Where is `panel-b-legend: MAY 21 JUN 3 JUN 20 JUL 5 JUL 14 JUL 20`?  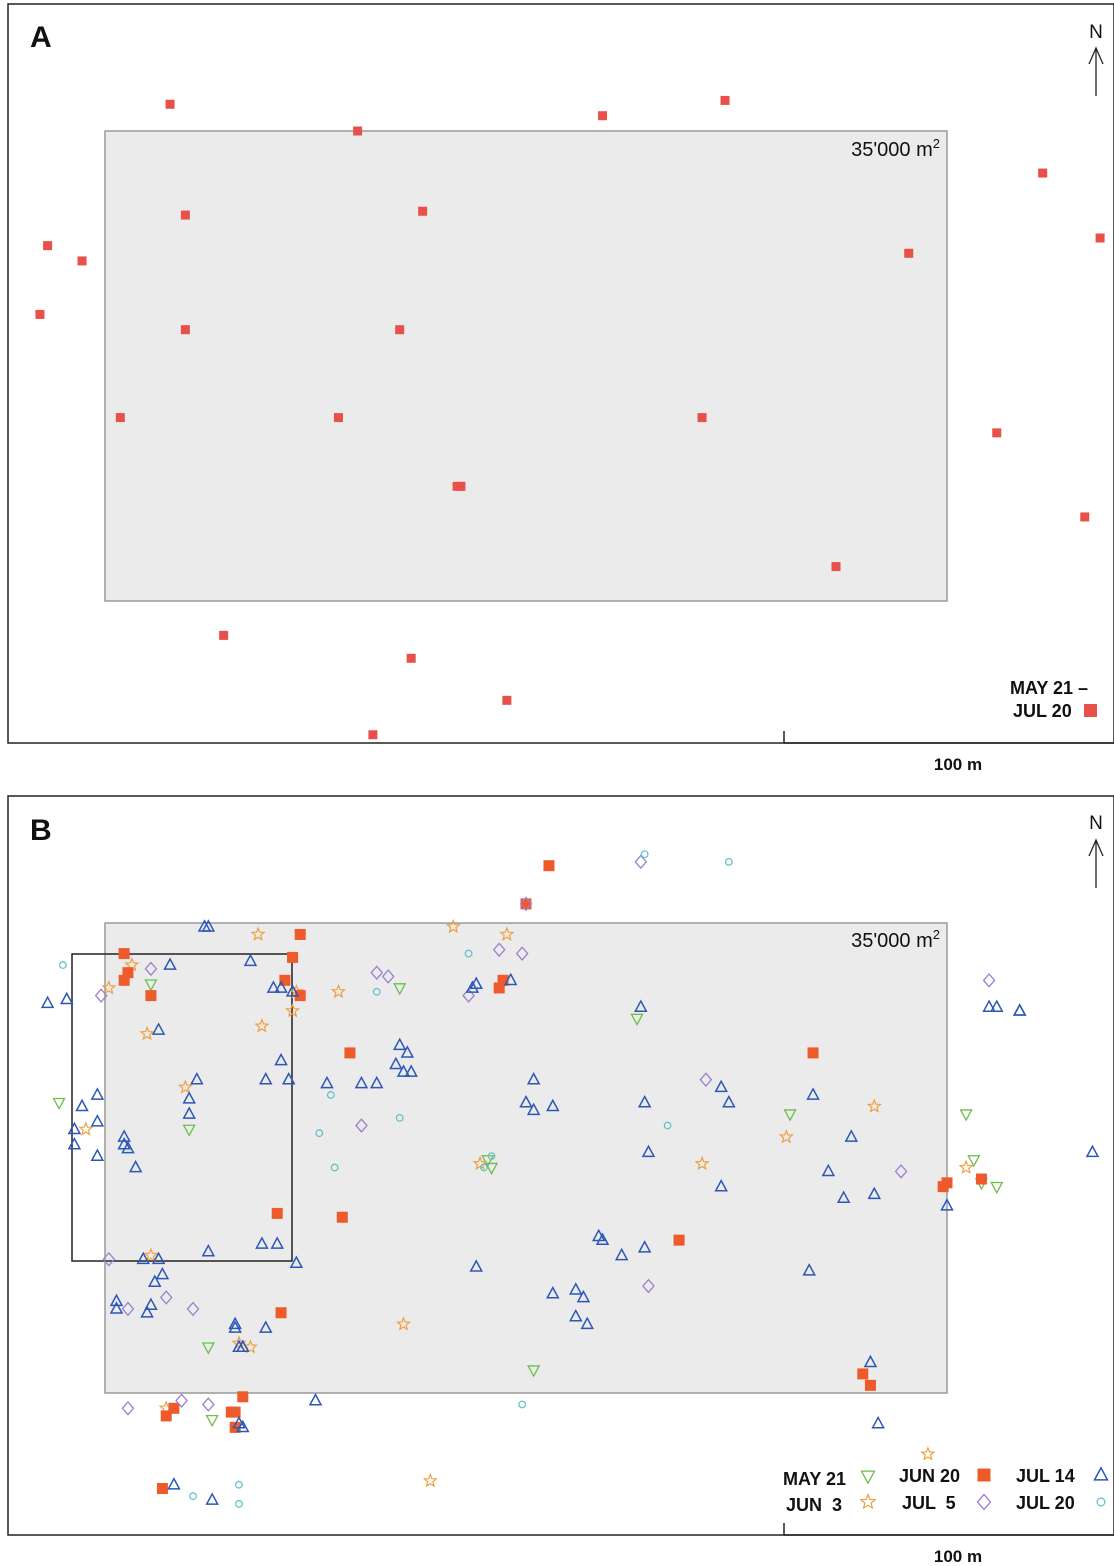 panel-b-legend: MAY 21 JUN 3 JUN 20 JUL 5 JUL 14 JUL 20 is located at coordinates (946, 1490).